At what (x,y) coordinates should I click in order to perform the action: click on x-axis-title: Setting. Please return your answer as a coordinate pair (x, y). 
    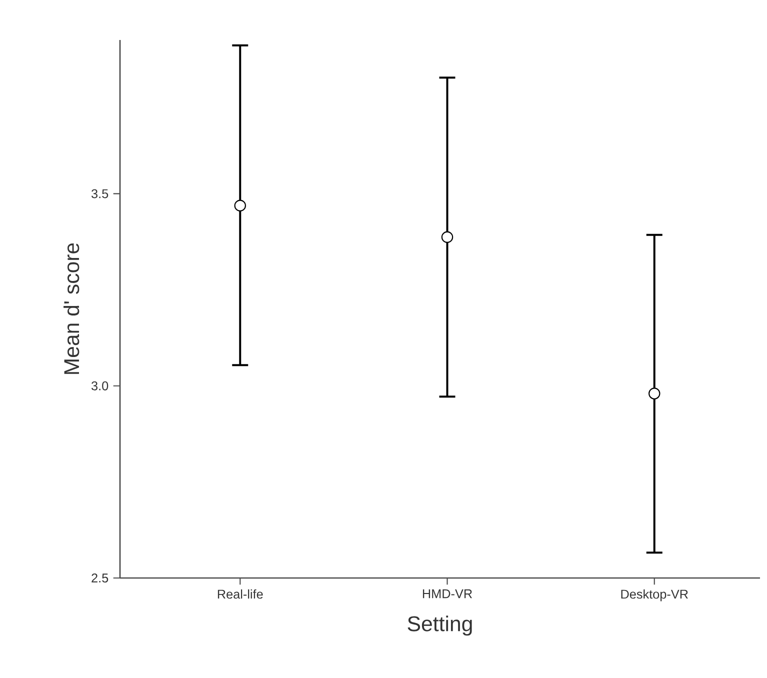
    Looking at the image, I should click on (440, 626).